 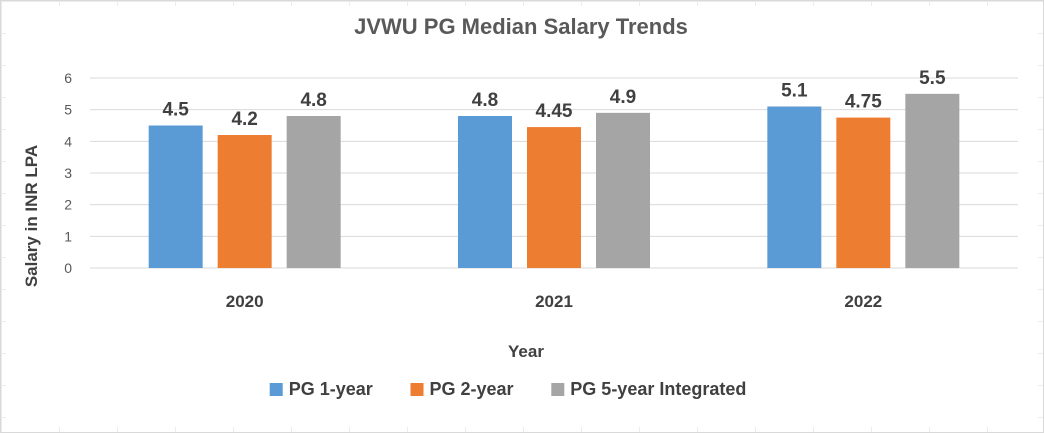 What do you see at coordinates (31, 216) in the screenshot?
I see `y-axis-title: Salary in INR LPA` at bounding box center [31, 216].